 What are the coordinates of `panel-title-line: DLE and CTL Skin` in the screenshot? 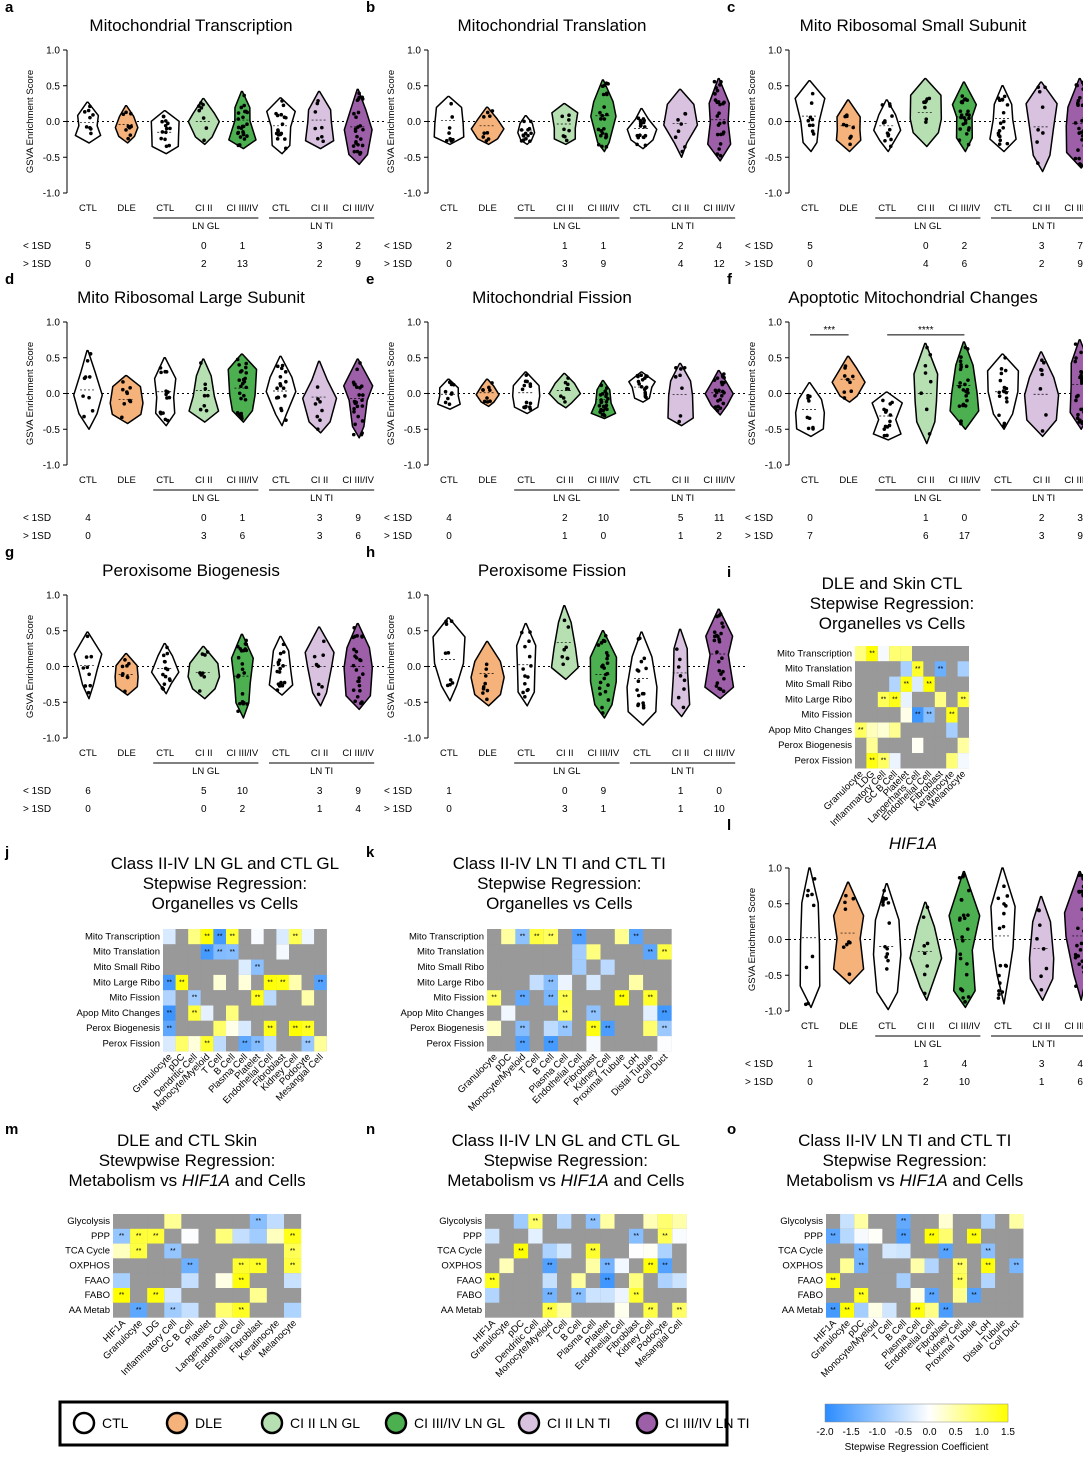 It's located at (187, 1140).